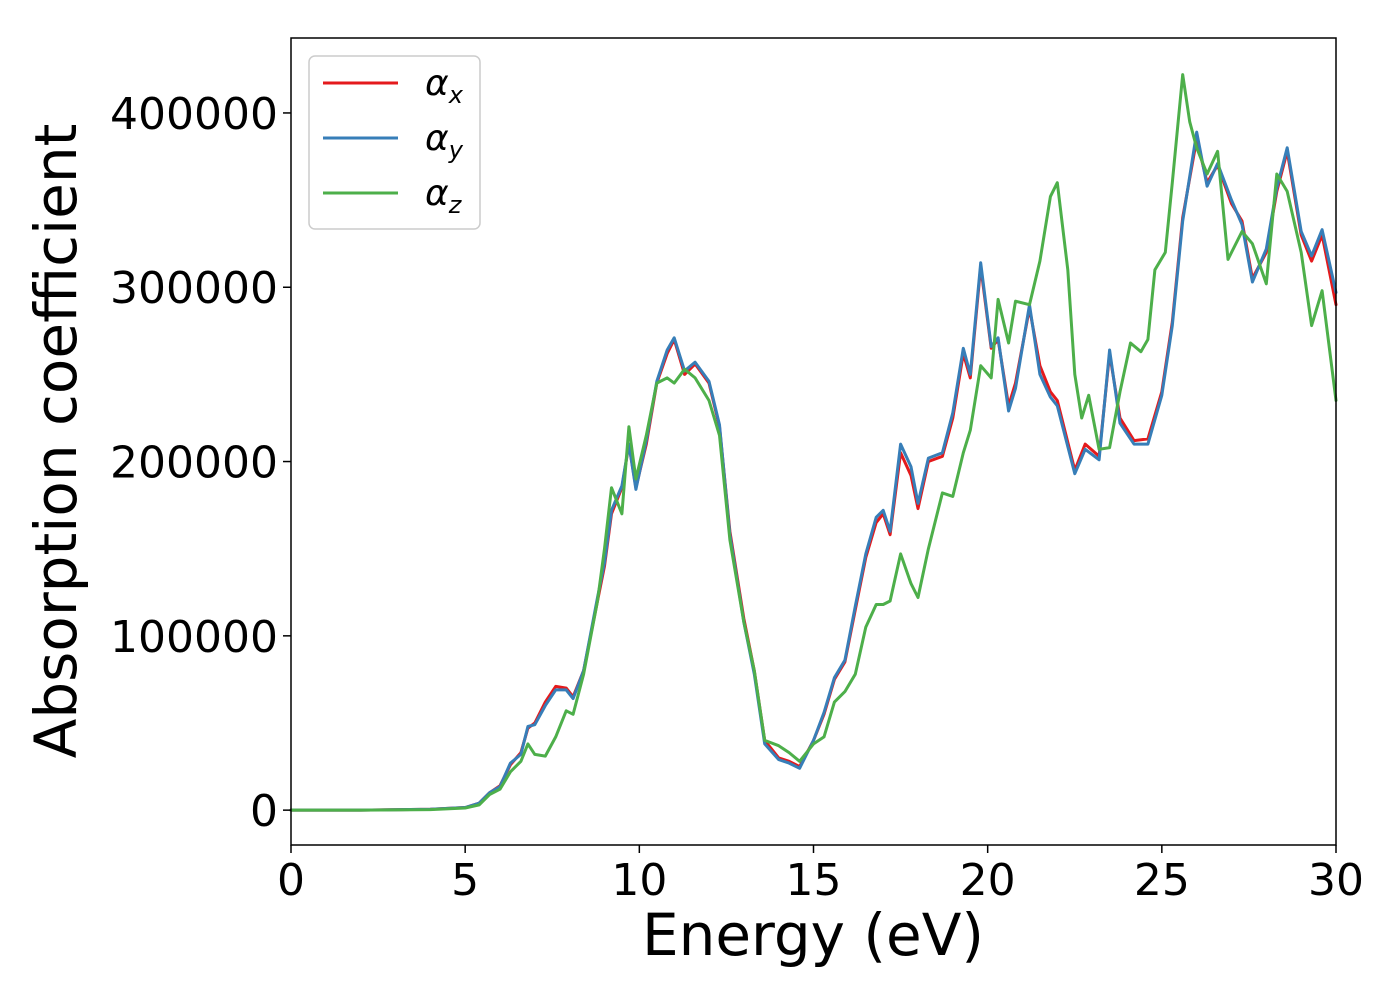  Describe the element at coordinates (194, 288) in the screenshot. I see `y-tick-label: 300000` at that location.